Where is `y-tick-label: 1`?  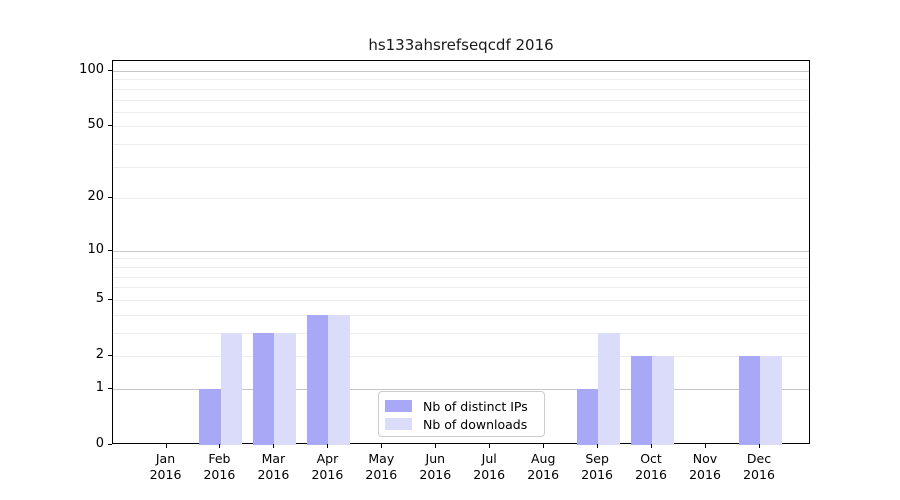
y-tick-label: 1 is located at coordinates (99, 387).